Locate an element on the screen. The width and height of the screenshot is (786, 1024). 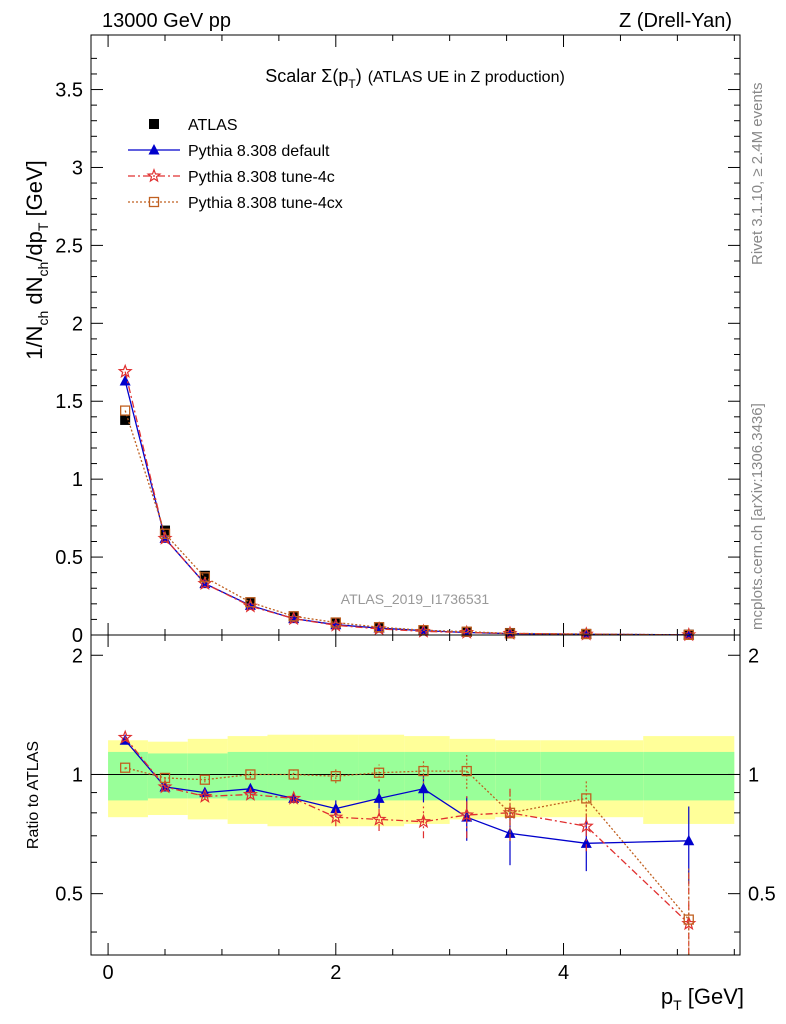
main-y-axis-label-sub-t: T is located at coordinates (43, 226).